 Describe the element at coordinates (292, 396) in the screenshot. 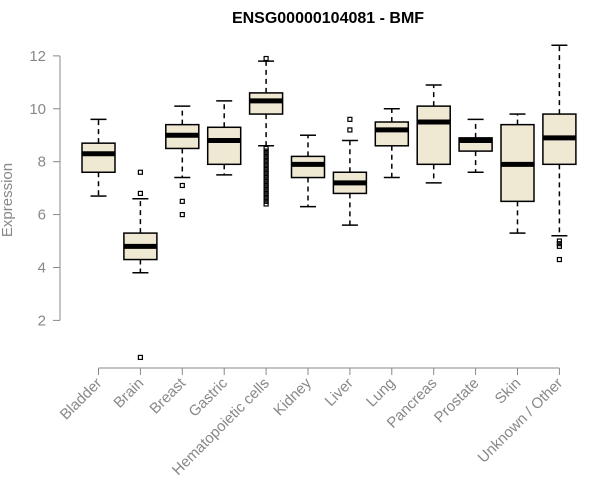

I see `x-tick-label: Kidney` at that location.